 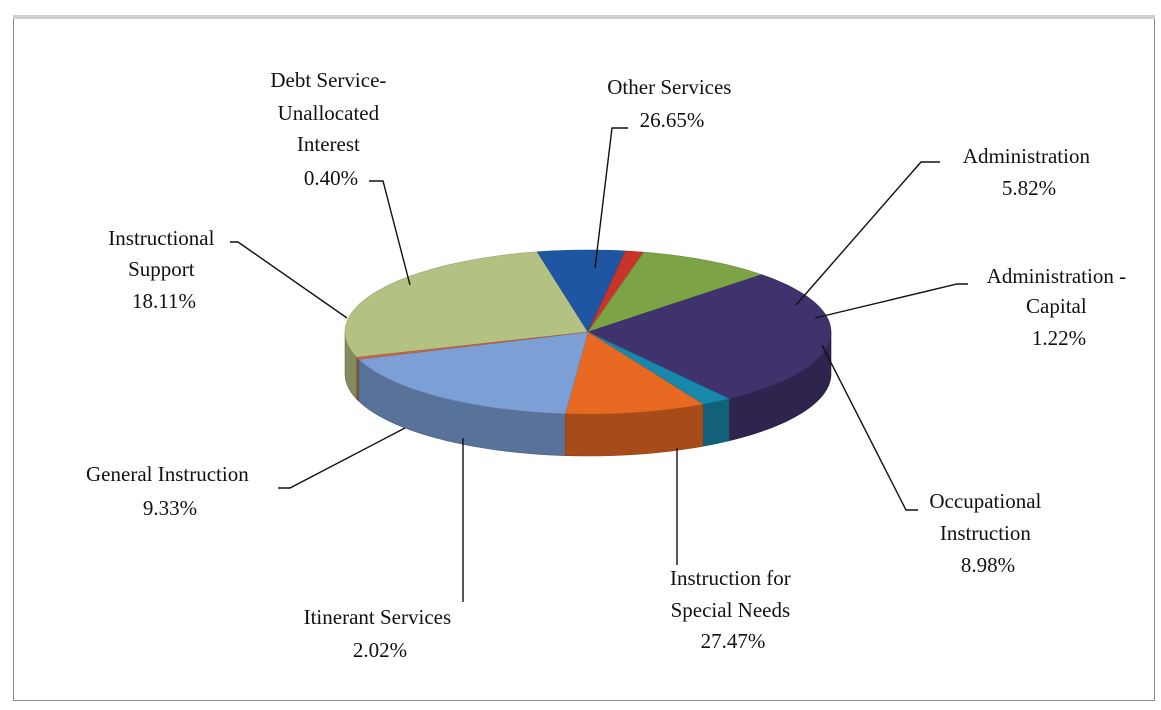 I want to click on label-special-needs-line2: Special Needs, so click(x=731, y=610).